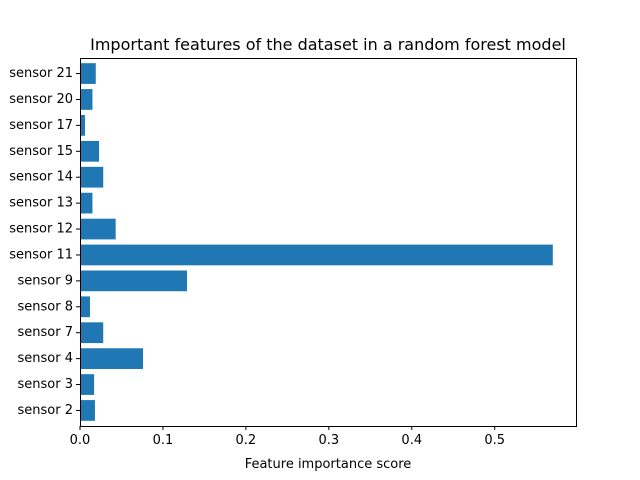  What do you see at coordinates (41, 99) in the screenshot?
I see `y-tick-label-sensor-20: sensor 20` at bounding box center [41, 99].